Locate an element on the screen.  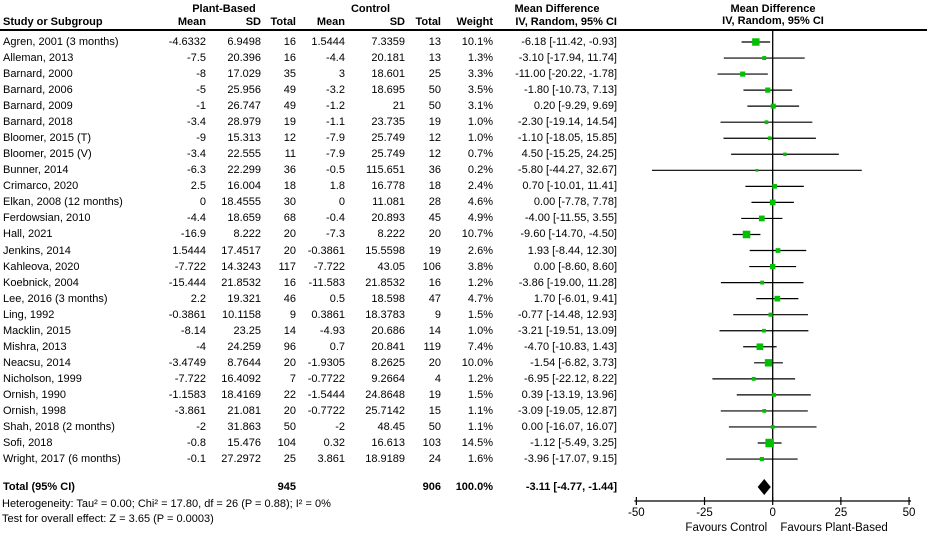
md-ci: 1.70 [-6.01, 9.41] is located at coordinates (575, 298).